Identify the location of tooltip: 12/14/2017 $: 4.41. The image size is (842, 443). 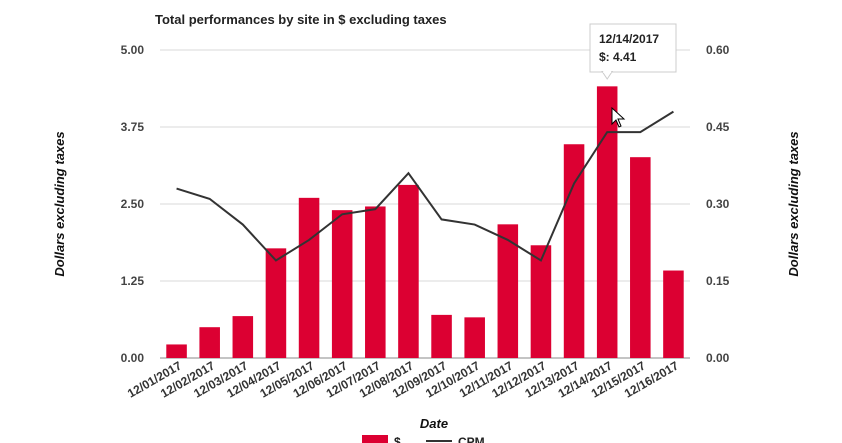
(633, 51).